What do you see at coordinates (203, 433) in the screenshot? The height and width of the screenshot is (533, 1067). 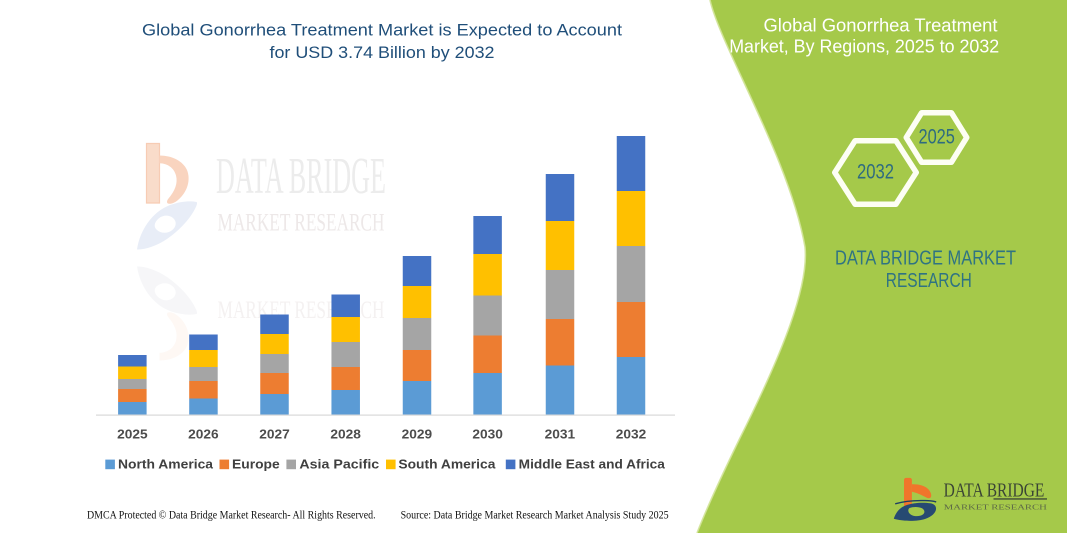 I see `svg-text: 2026` at bounding box center [203, 433].